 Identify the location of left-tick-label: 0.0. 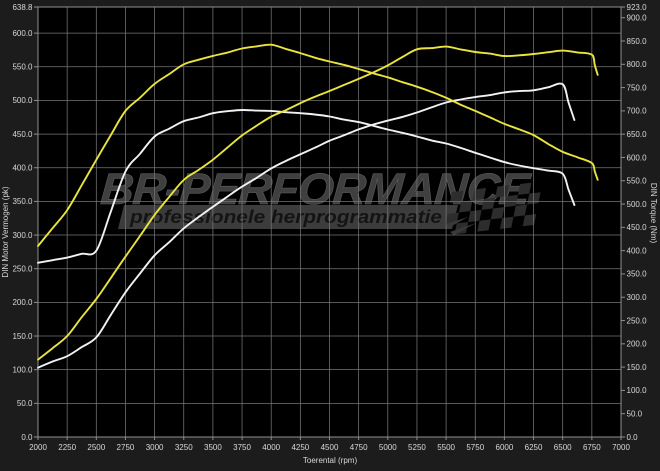
(27, 437).